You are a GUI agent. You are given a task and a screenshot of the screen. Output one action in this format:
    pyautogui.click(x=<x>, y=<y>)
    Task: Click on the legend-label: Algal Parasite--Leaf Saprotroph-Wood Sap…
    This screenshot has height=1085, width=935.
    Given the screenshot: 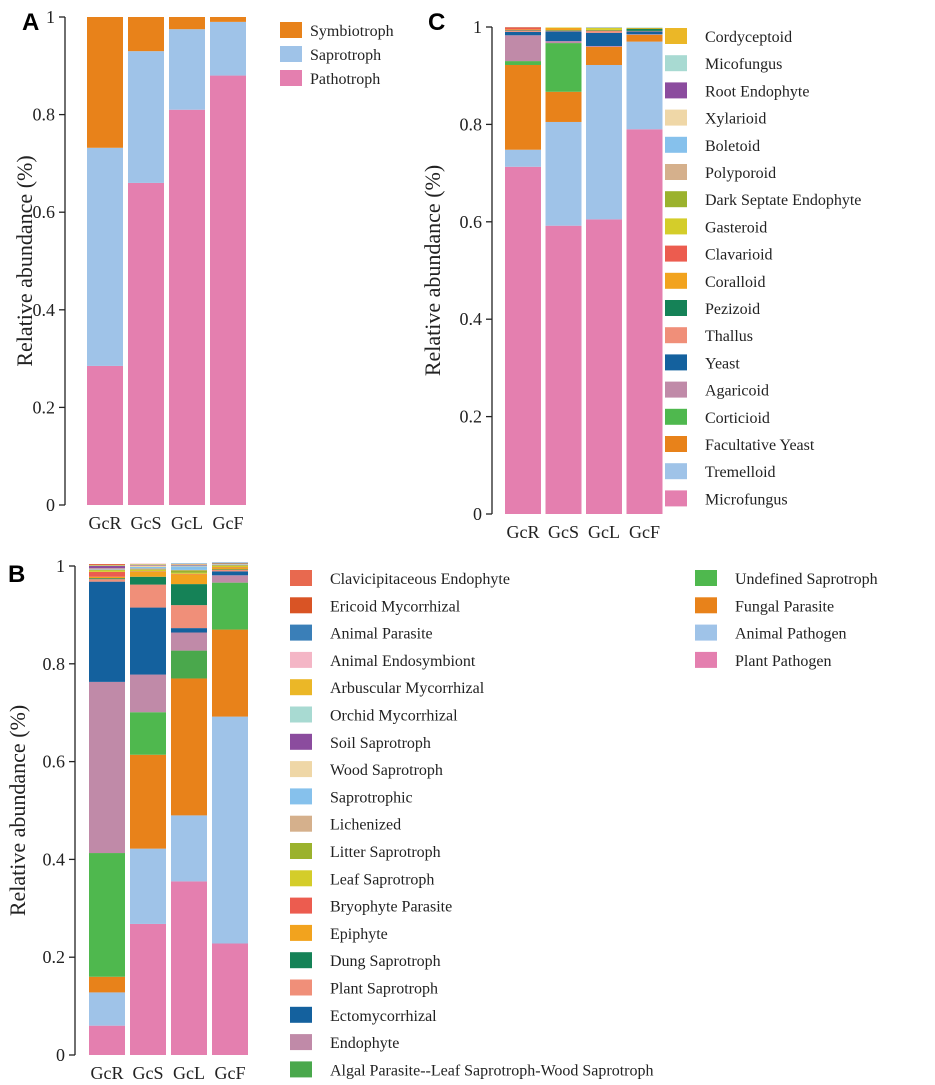 What is the action you would take?
    pyautogui.click(x=492, y=1070)
    